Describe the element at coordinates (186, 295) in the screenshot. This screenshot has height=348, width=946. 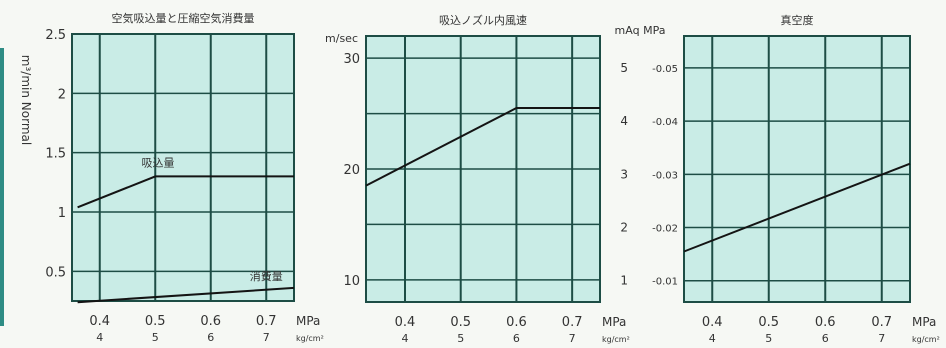
I see `chart1-series-2-line` at that location.